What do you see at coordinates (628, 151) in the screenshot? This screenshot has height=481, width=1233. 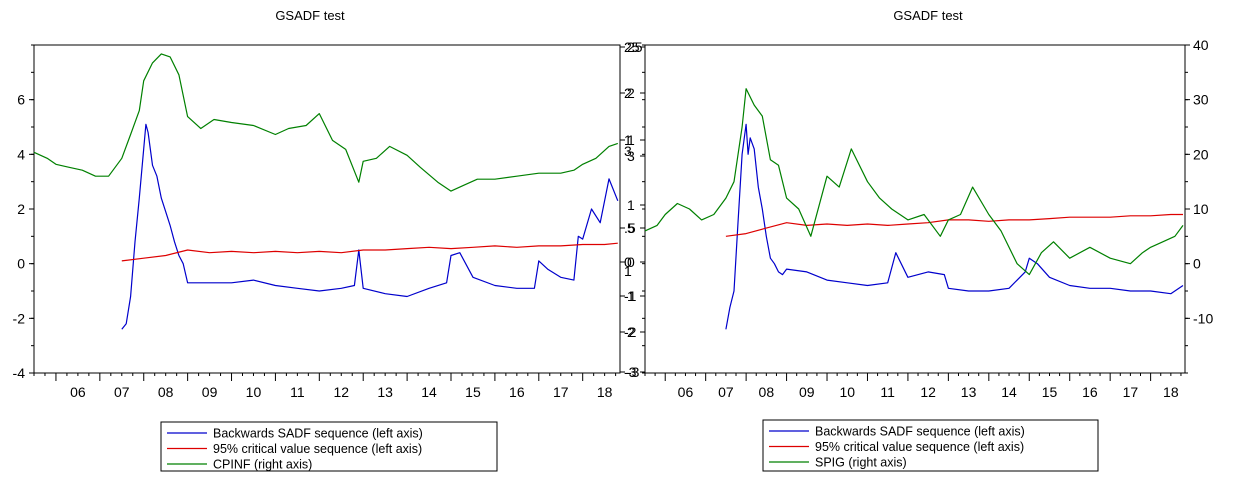 I see `y-right-tick-label-overlap: 3` at bounding box center [628, 151].